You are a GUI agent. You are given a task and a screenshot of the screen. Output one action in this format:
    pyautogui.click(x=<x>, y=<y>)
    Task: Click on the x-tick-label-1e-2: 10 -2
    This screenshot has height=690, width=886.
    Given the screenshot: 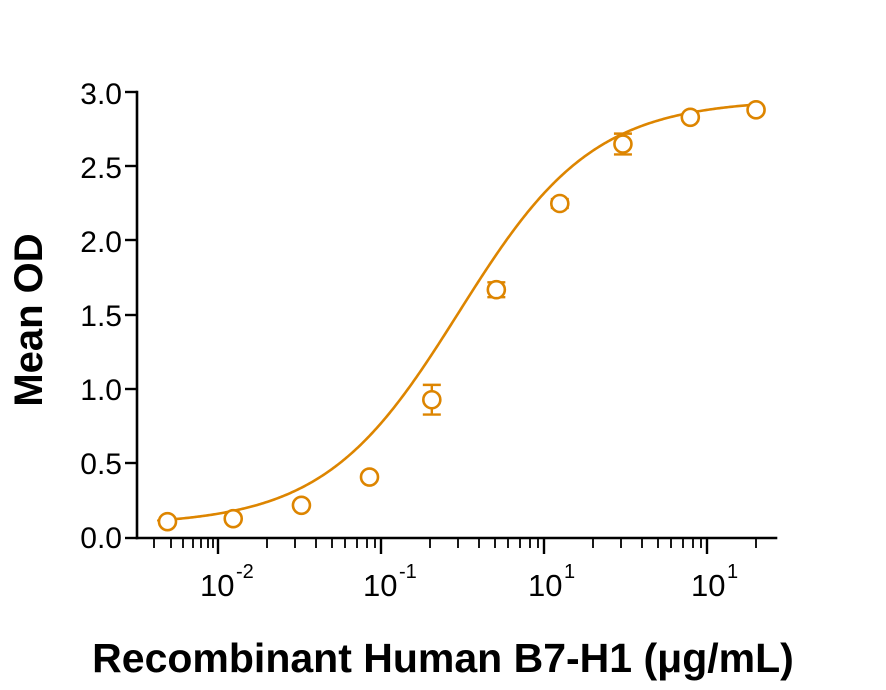 What is the action you would take?
    pyautogui.click(x=227, y=582)
    